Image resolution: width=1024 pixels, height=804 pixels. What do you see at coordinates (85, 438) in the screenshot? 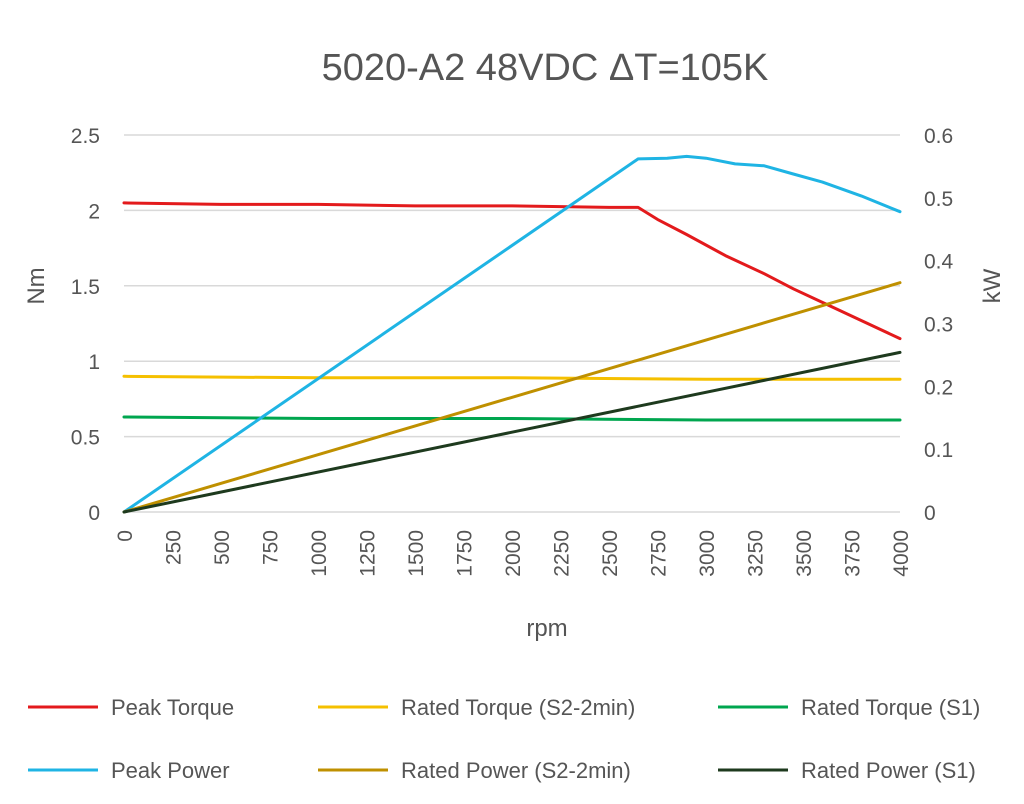
I see `y-left-tick-label: 0.5` at bounding box center [85, 438].